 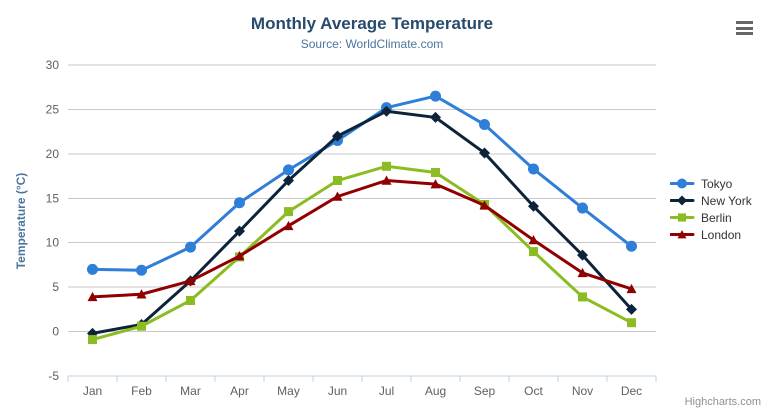 What do you see at coordinates (337, 181) in the screenshot?
I see `data-point-berlin-jun` at bounding box center [337, 181].